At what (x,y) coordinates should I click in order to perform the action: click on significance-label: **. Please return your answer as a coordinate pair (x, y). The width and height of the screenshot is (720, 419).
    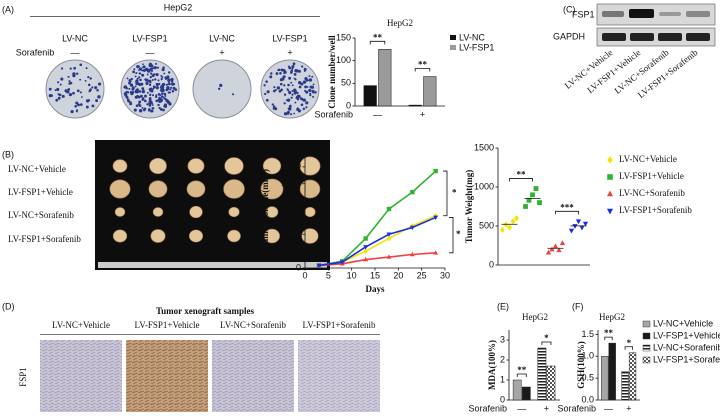
    Looking at the image, I should click on (522, 370).